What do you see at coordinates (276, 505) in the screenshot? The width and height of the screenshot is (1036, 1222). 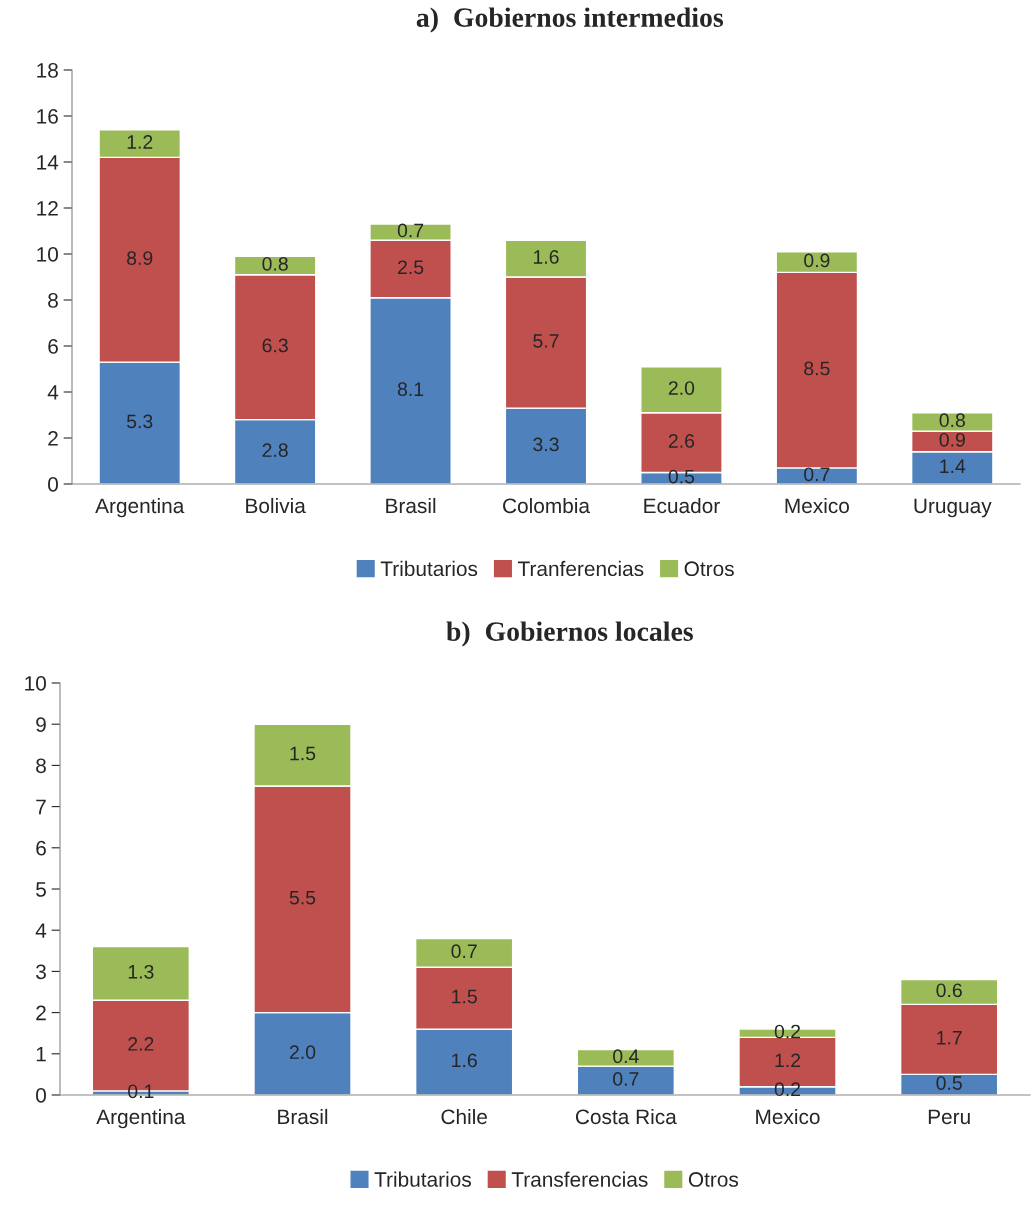 I see `x-tick-label: Bolivia` at bounding box center [276, 505].